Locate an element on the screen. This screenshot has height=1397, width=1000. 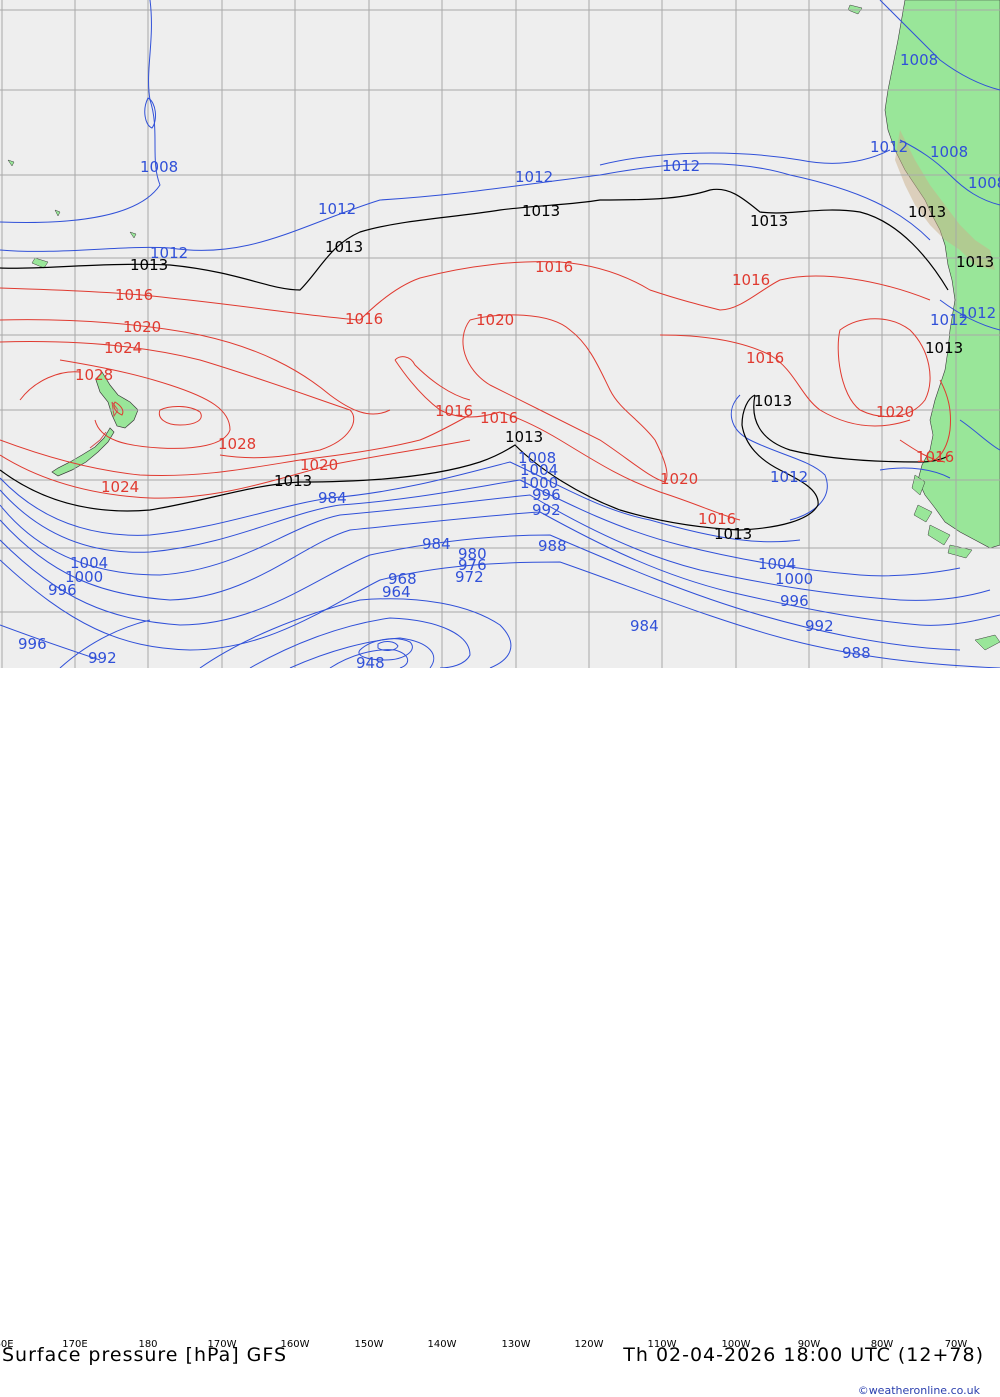
label-996-c: 996 is located at coordinates (546, 495).